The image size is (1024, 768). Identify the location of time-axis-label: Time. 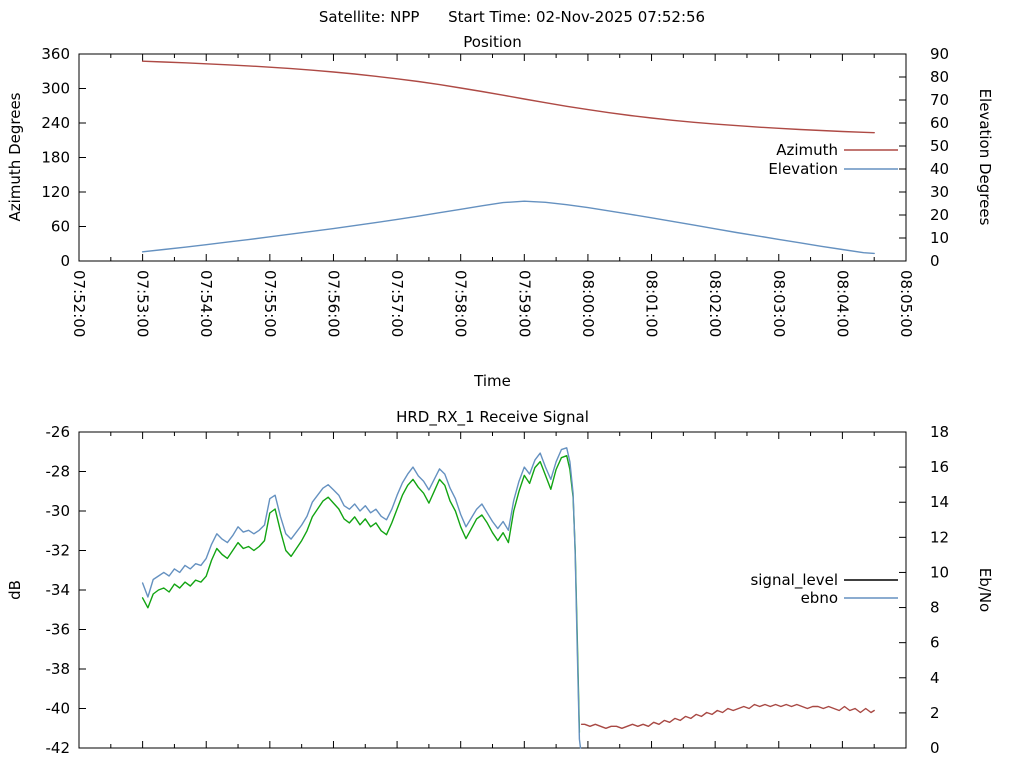
(492, 381).